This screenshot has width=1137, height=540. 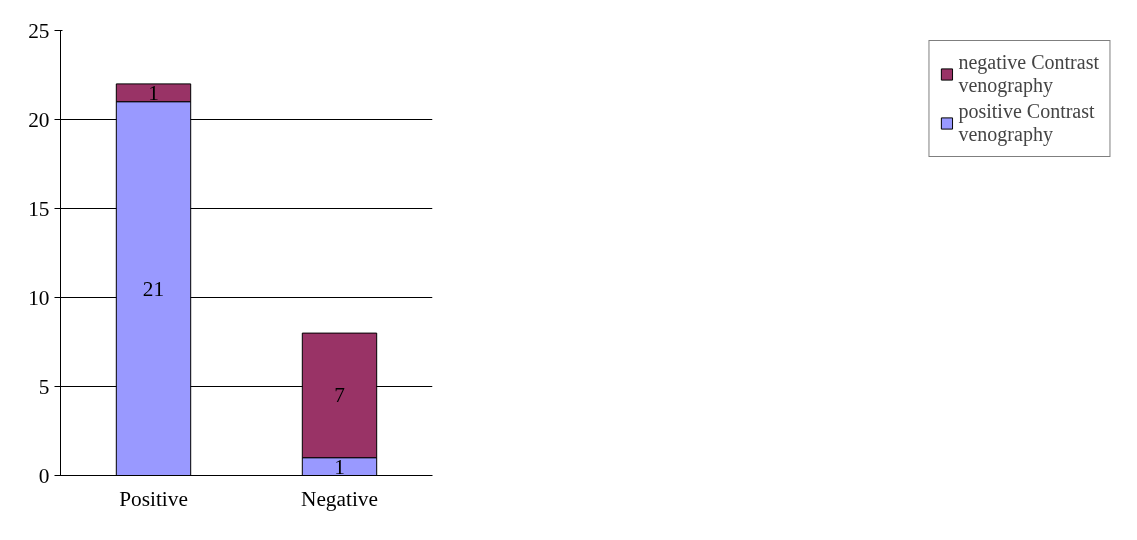 I want to click on y-tick-label: 25, so click(x=39, y=30).